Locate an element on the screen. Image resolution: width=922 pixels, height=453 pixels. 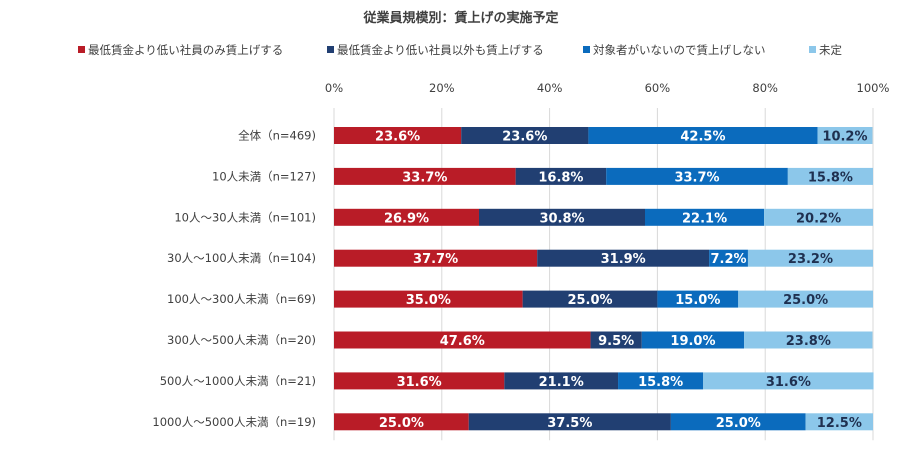
x-tick-label: 80% is located at coordinates (765, 88).